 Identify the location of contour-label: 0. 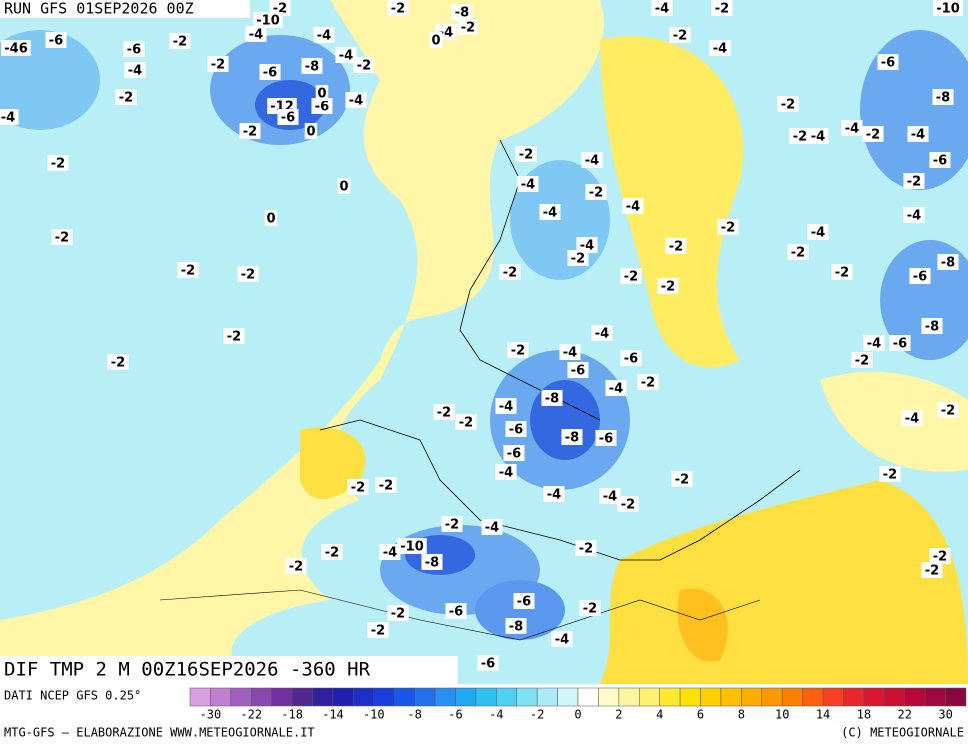
(270, 219).